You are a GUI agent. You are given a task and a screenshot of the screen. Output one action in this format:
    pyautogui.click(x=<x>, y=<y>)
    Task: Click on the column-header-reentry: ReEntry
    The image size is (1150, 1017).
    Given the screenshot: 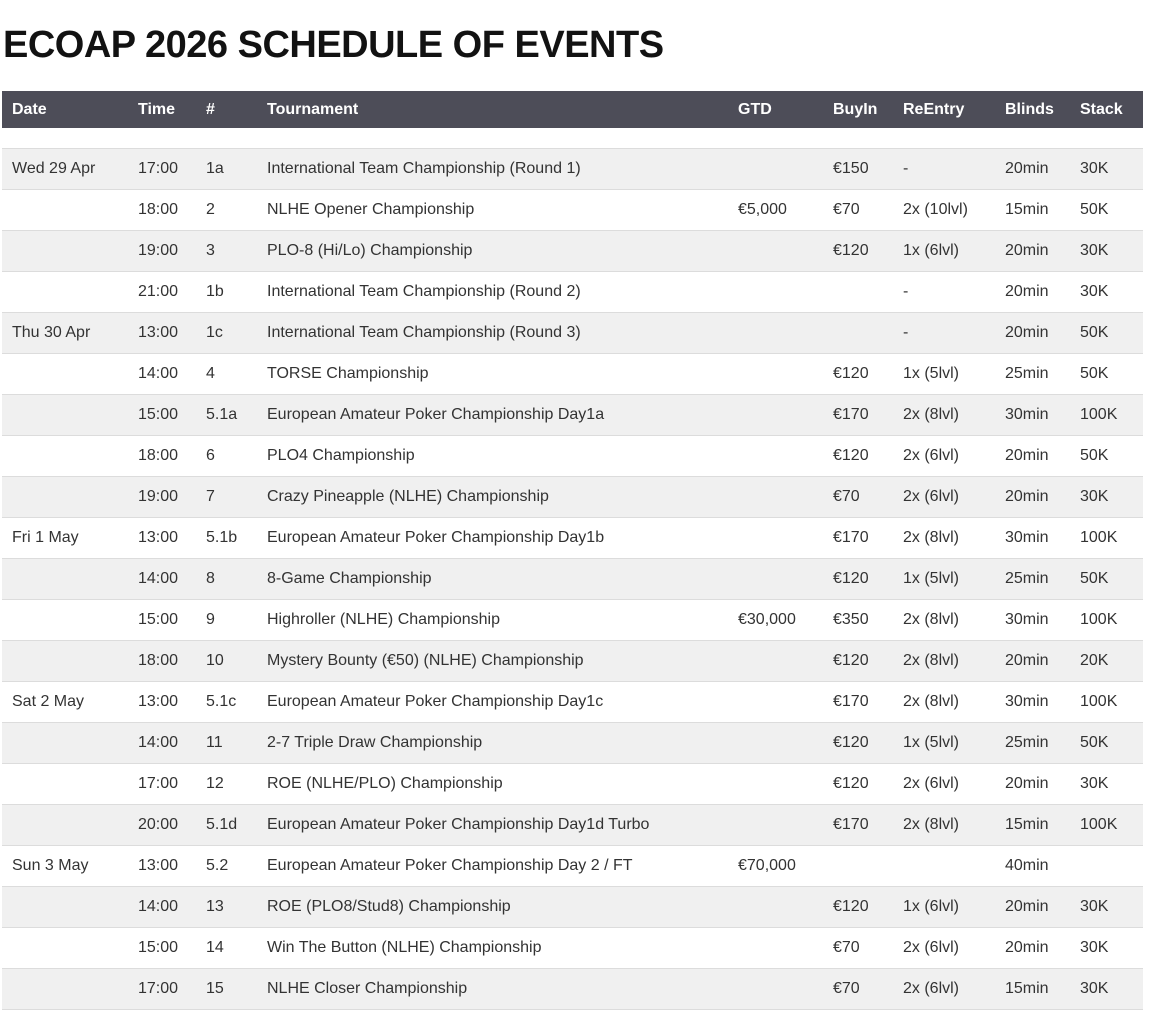 What is the action you would take?
    pyautogui.click(x=944, y=111)
    